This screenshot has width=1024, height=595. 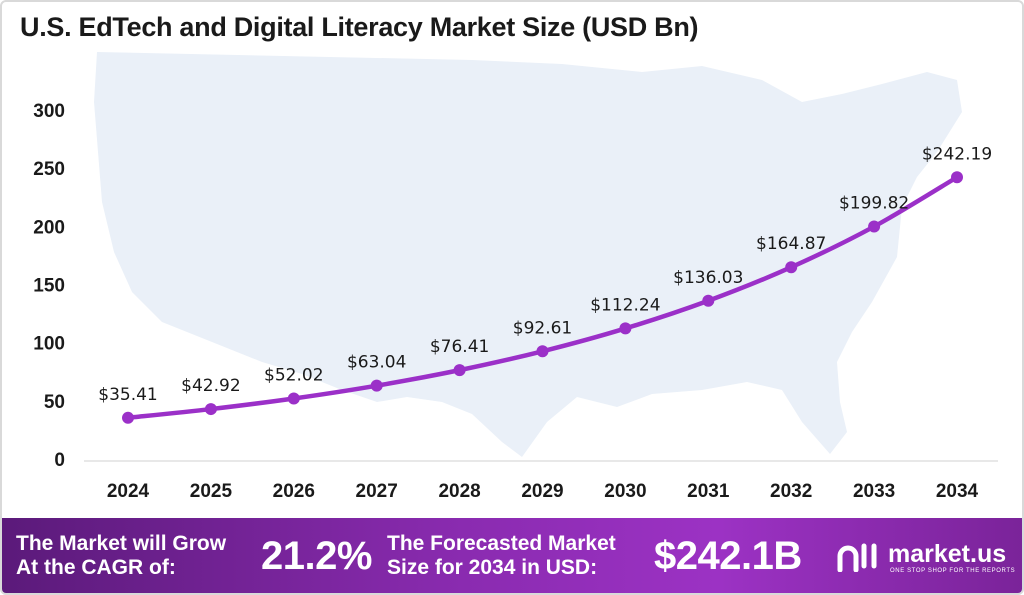 What do you see at coordinates (54, 402) in the screenshot?
I see `y-tick-label: 50` at bounding box center [54, 402].